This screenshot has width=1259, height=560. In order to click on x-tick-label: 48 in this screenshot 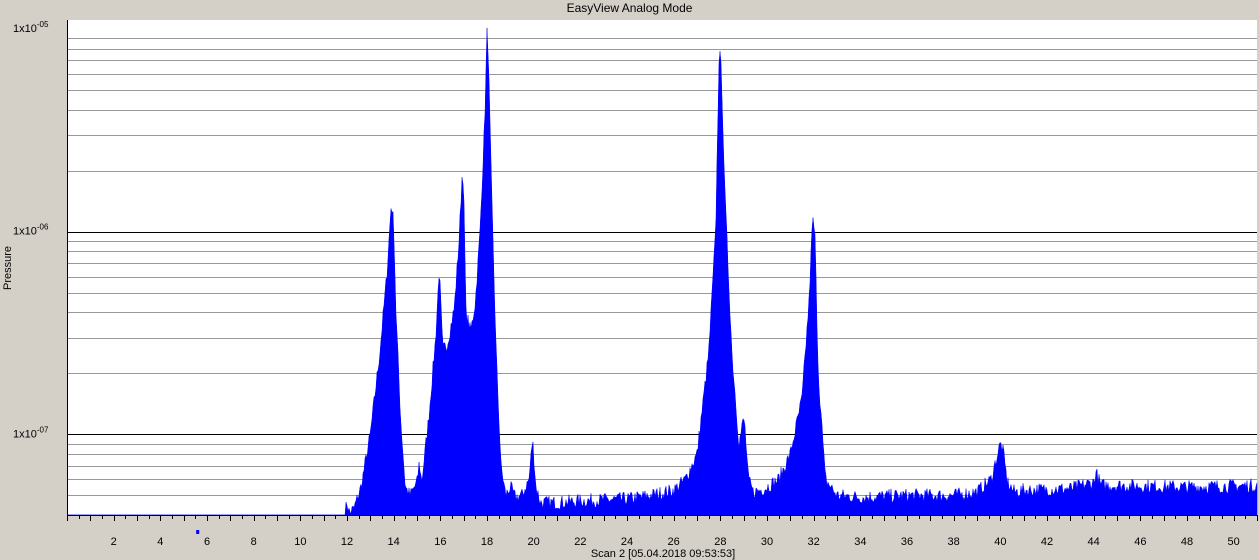, I will do `click(1187, 542)`.